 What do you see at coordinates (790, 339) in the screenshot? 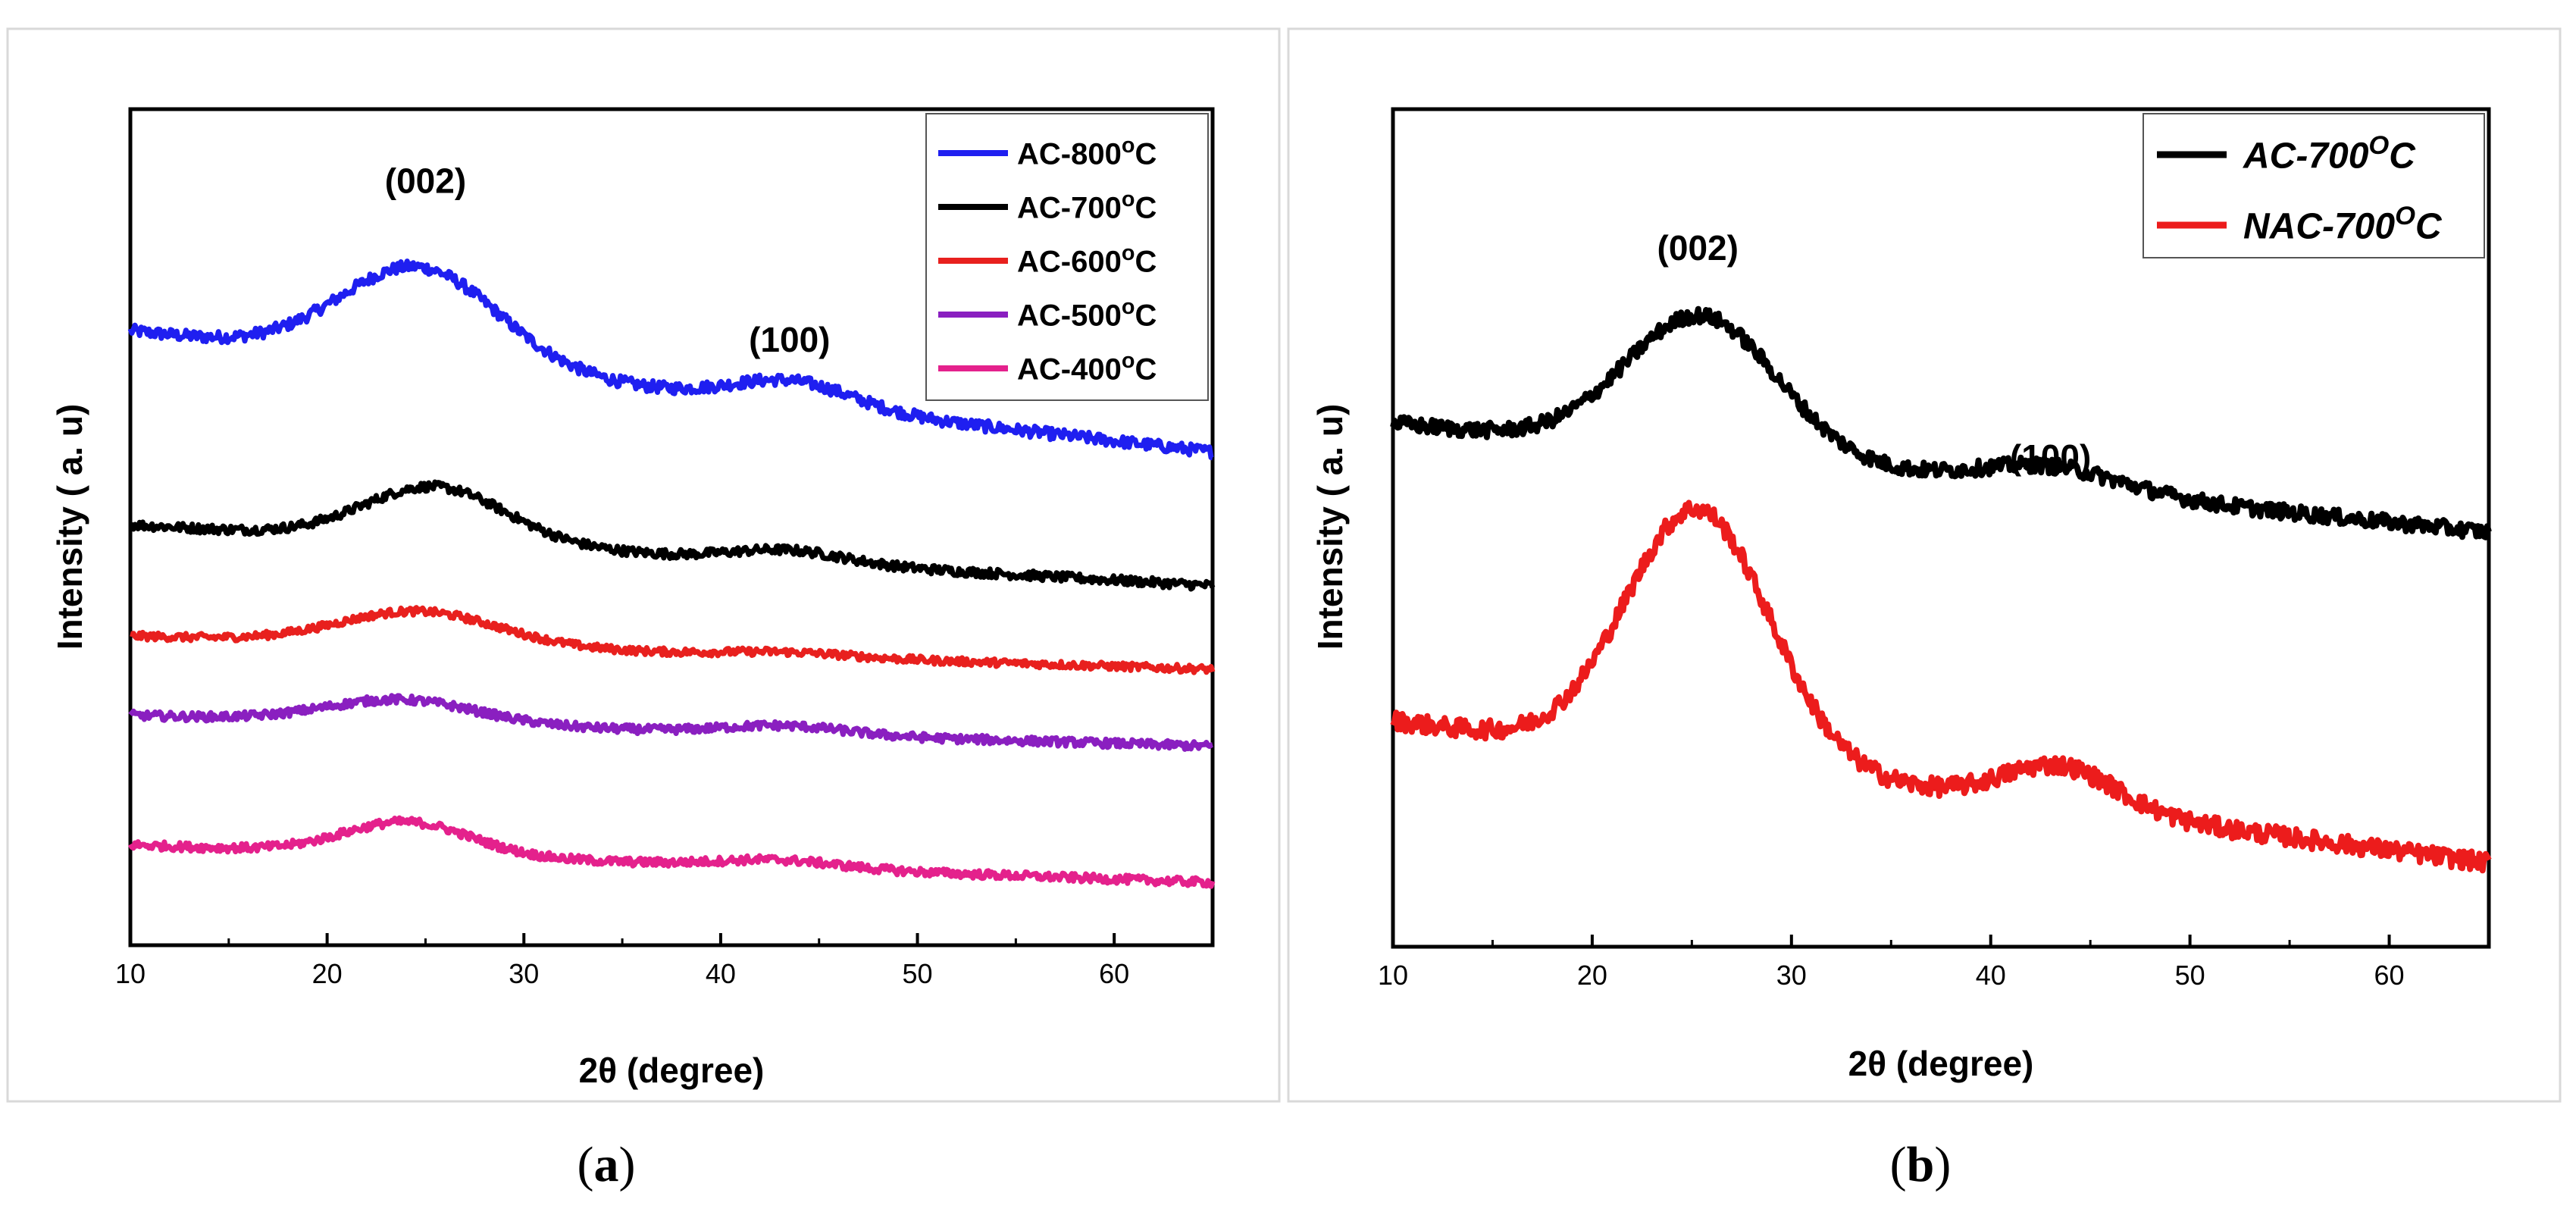
I see `annotation-a-1: (100)` at bounding box center [790, 339].